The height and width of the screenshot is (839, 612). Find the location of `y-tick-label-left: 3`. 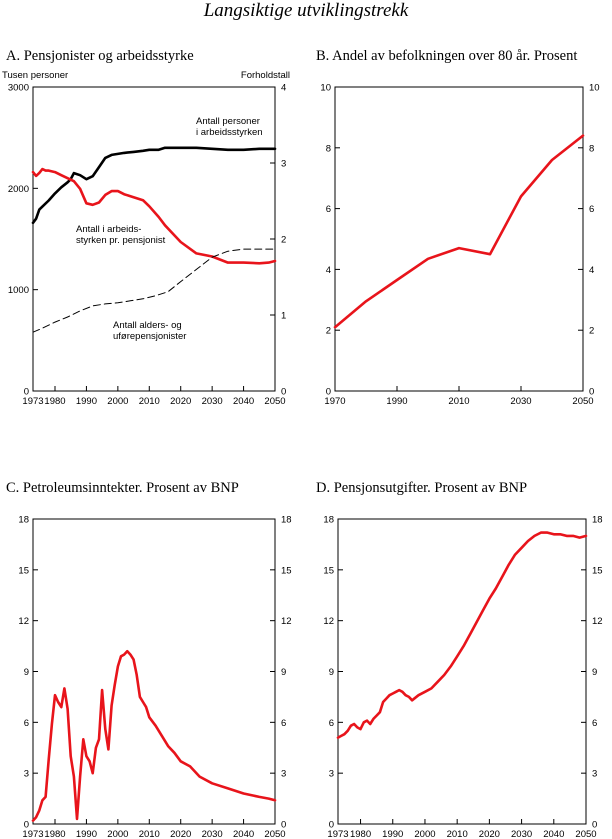

y-tick-label-left: 3 is located at coordinates (331, 774).